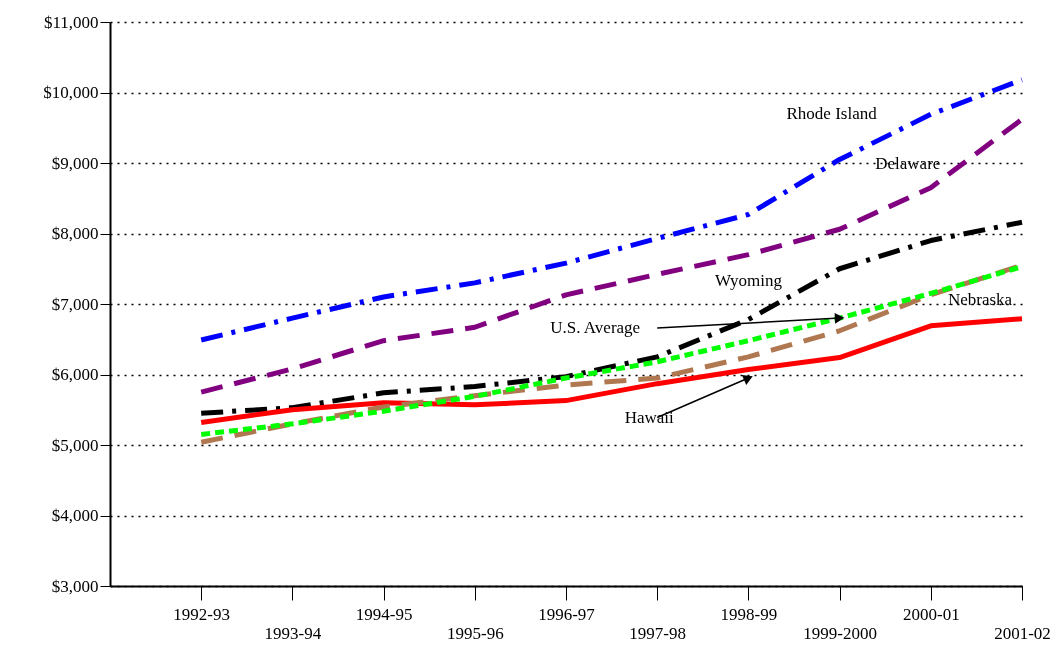 Image resolution: width=1062 pixels, height=657 pixels. I want to click on series-label: Delaware, so click(908, 163).